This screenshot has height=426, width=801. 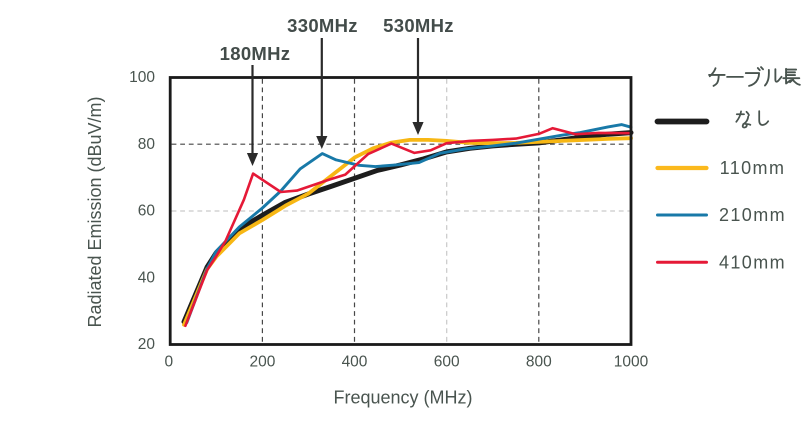 What do you see at coordinates (147, 211) in the screenshot?
I see `svg-text: 60` at bounding box center [147, 211].